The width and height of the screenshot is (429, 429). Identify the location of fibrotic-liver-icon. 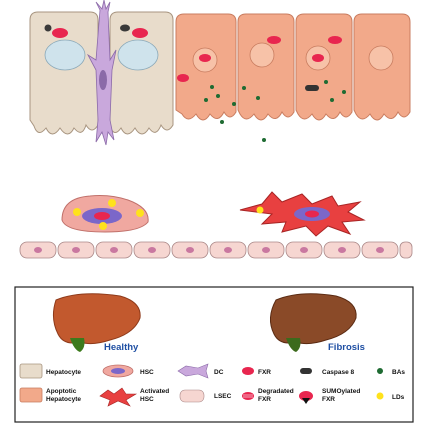
(313, 322).